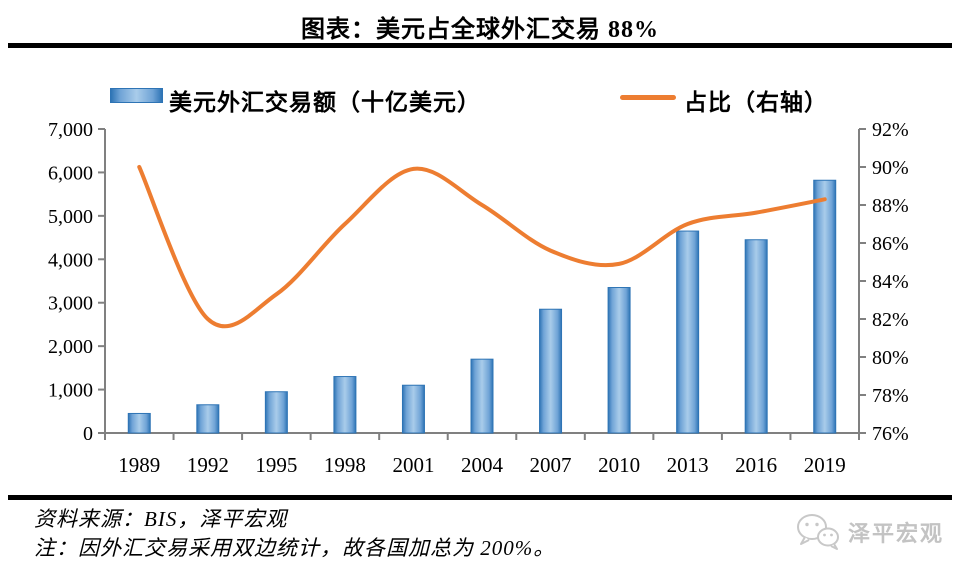  Describe the element at coordinates (70, 347) in the screenshot. I see `left-tick-label: 2,000` at that location.